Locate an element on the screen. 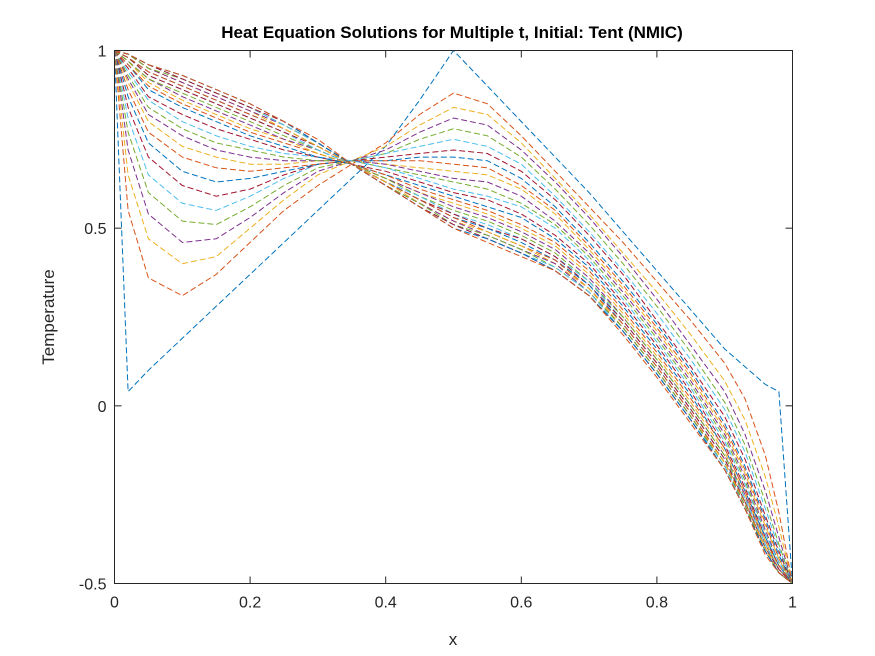 Image resolution: width=875 pixels, height=656 pixels. y-tick-label: 0.5 is located at coordinates (95, 229).